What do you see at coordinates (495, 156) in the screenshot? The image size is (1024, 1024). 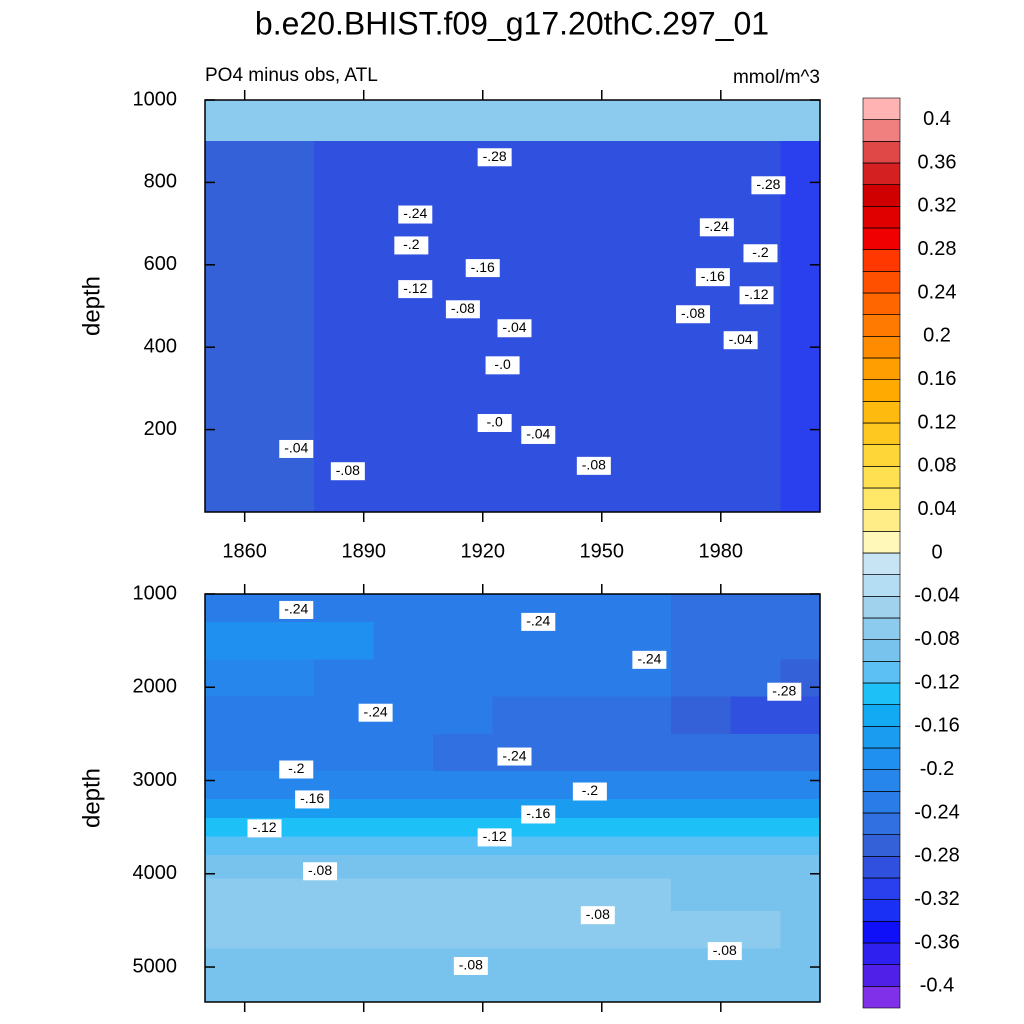 I see `contour-label: -.28` at bounding box center [495, 156].